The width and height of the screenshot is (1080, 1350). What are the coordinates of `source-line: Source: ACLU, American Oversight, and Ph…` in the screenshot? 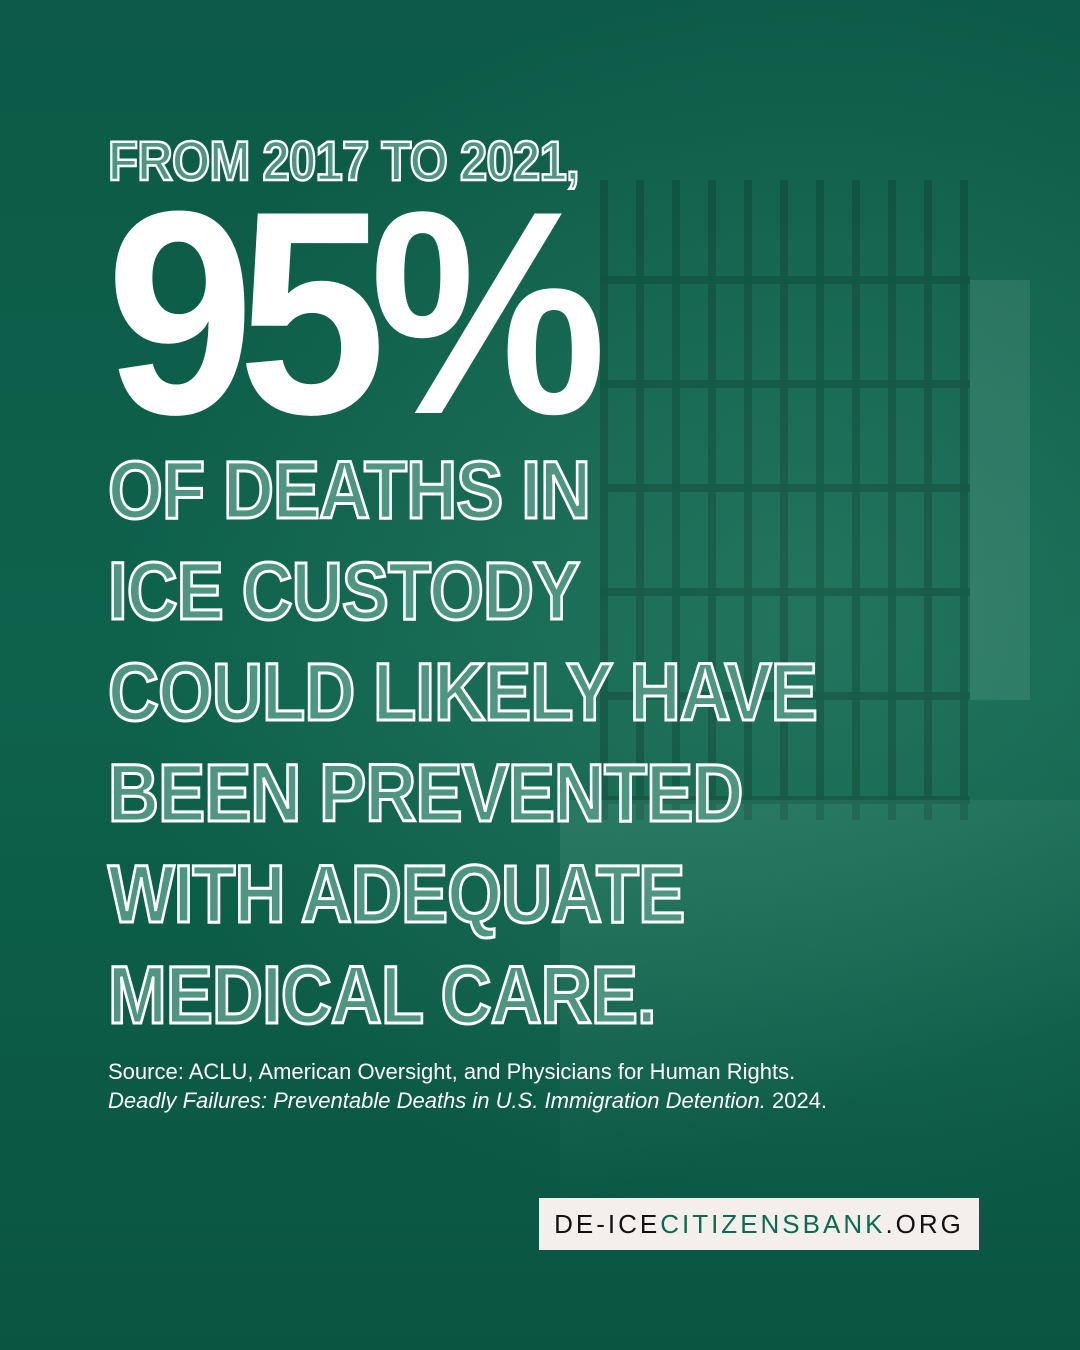 It's located at (452, 1071).